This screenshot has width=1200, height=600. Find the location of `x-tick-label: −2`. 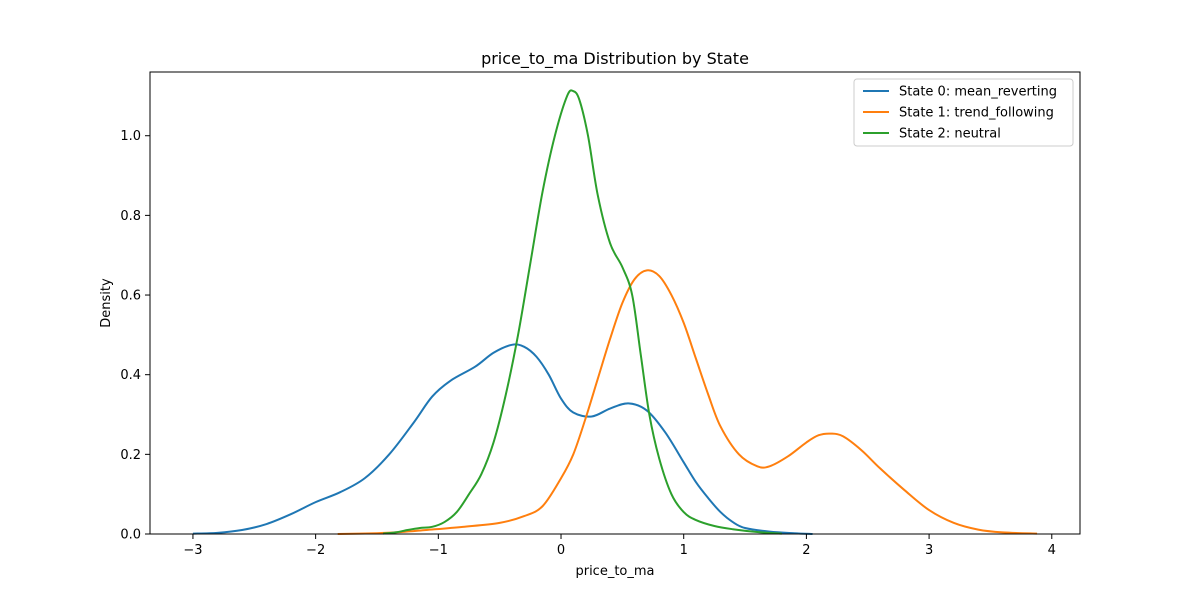

x-tick-label: −2 is located at coordinates (315, 550).